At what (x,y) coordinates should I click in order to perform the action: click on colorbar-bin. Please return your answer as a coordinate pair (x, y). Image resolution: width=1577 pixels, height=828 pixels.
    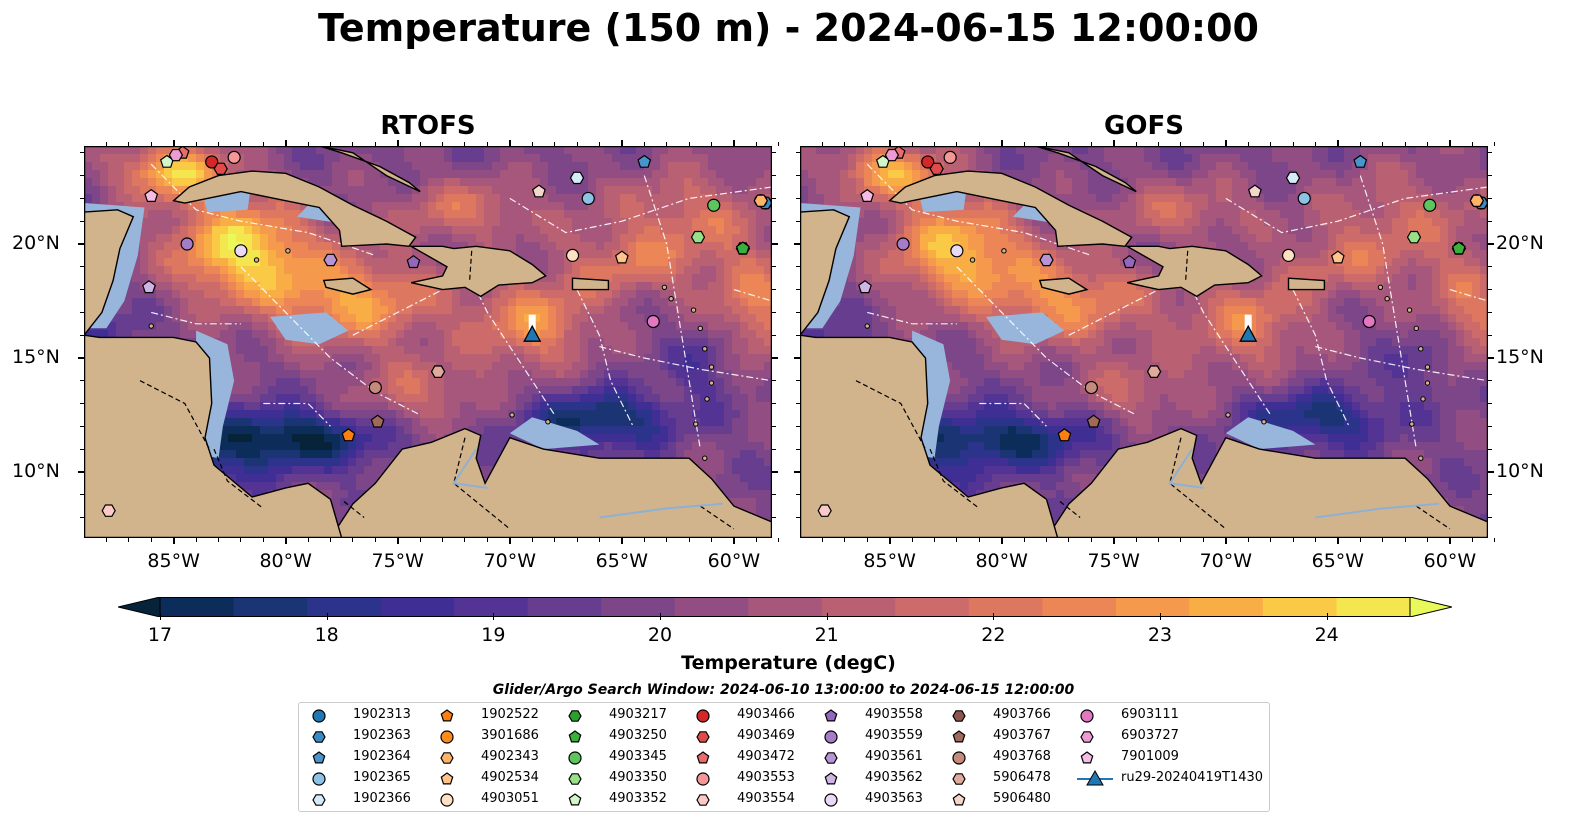
    Looking at the image, I should click on (932, 607).